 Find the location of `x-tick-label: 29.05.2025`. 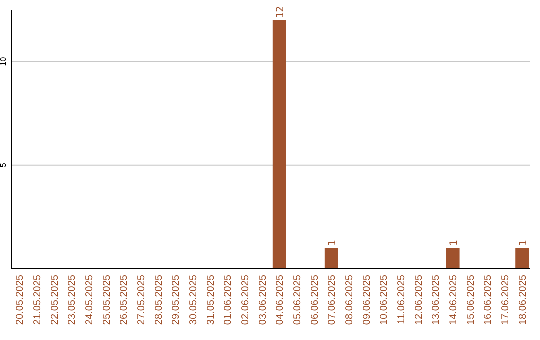

x-tick-label: 29.05.2025 is located at coordinates (176, 300).